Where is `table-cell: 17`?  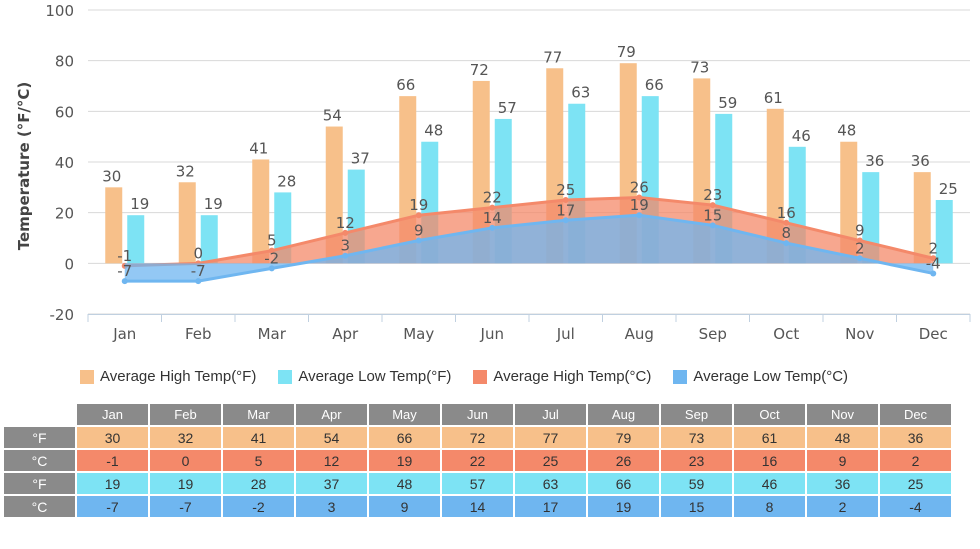
table-cell: 17 is located at coordinates (550, 506).